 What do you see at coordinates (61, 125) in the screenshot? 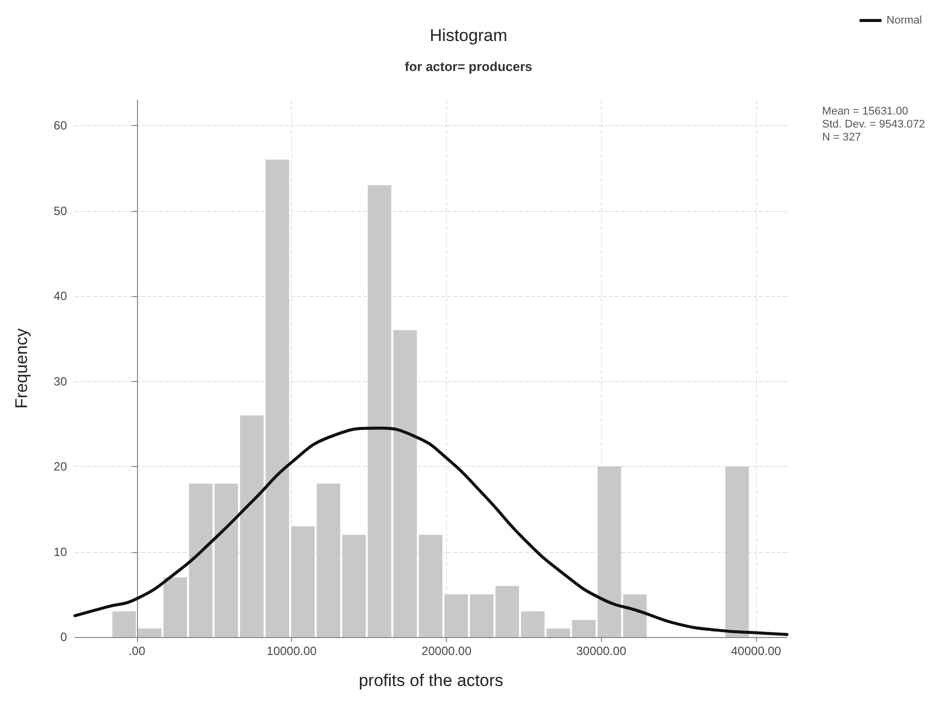
I see `y-tick-label: 60` at bounding box center [61, 125].